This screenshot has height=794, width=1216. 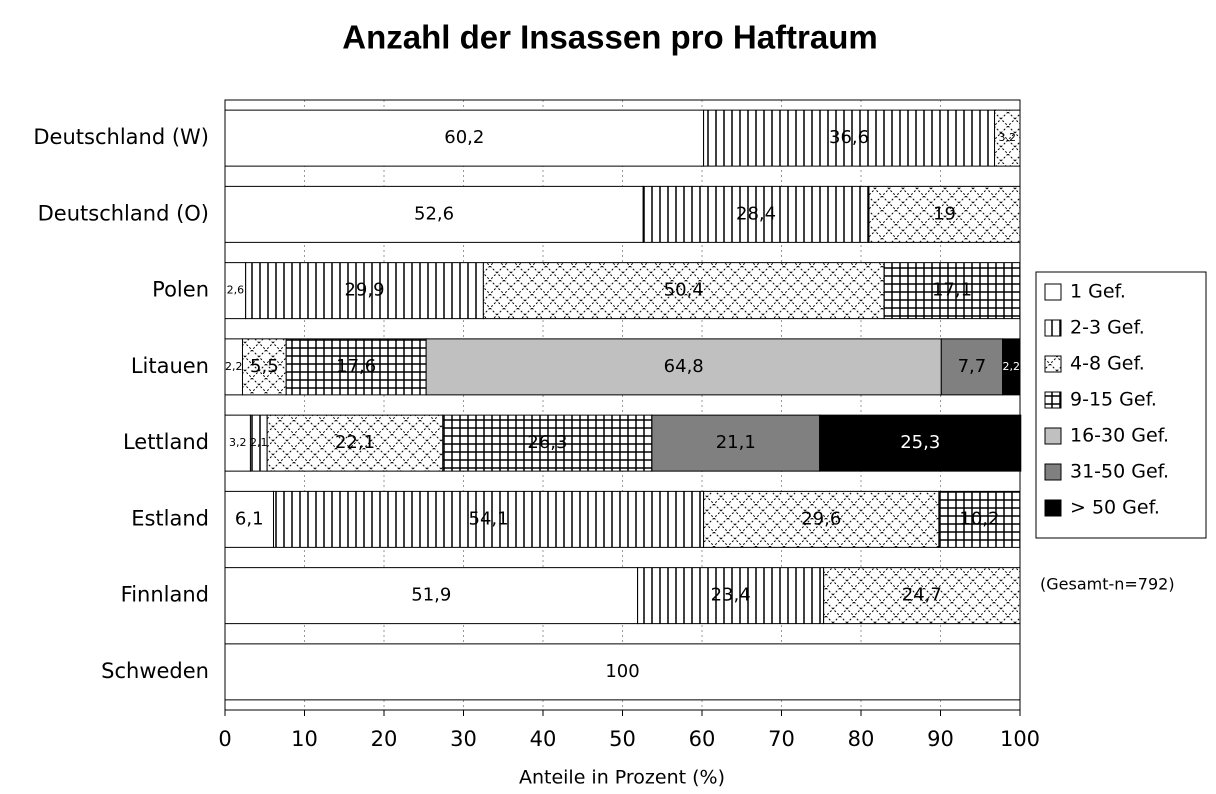 I want to click on data-label: 64,8, so click(x=684, y=366).